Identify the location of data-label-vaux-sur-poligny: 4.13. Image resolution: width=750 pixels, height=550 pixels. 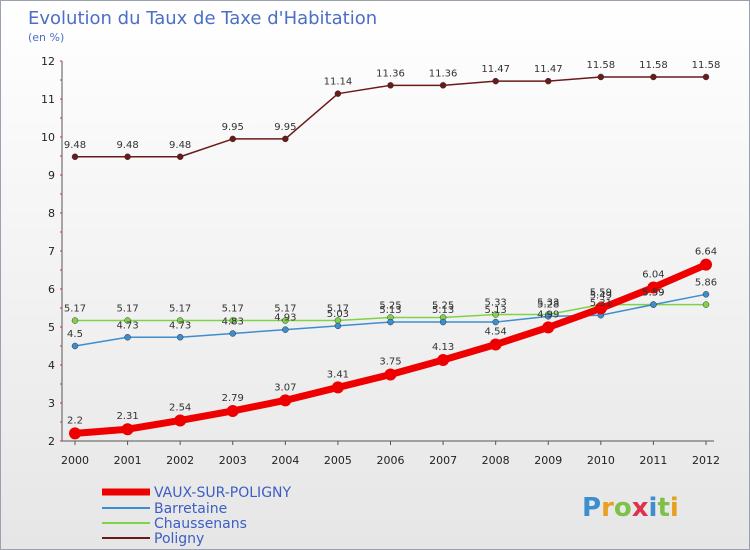
(443, 347).